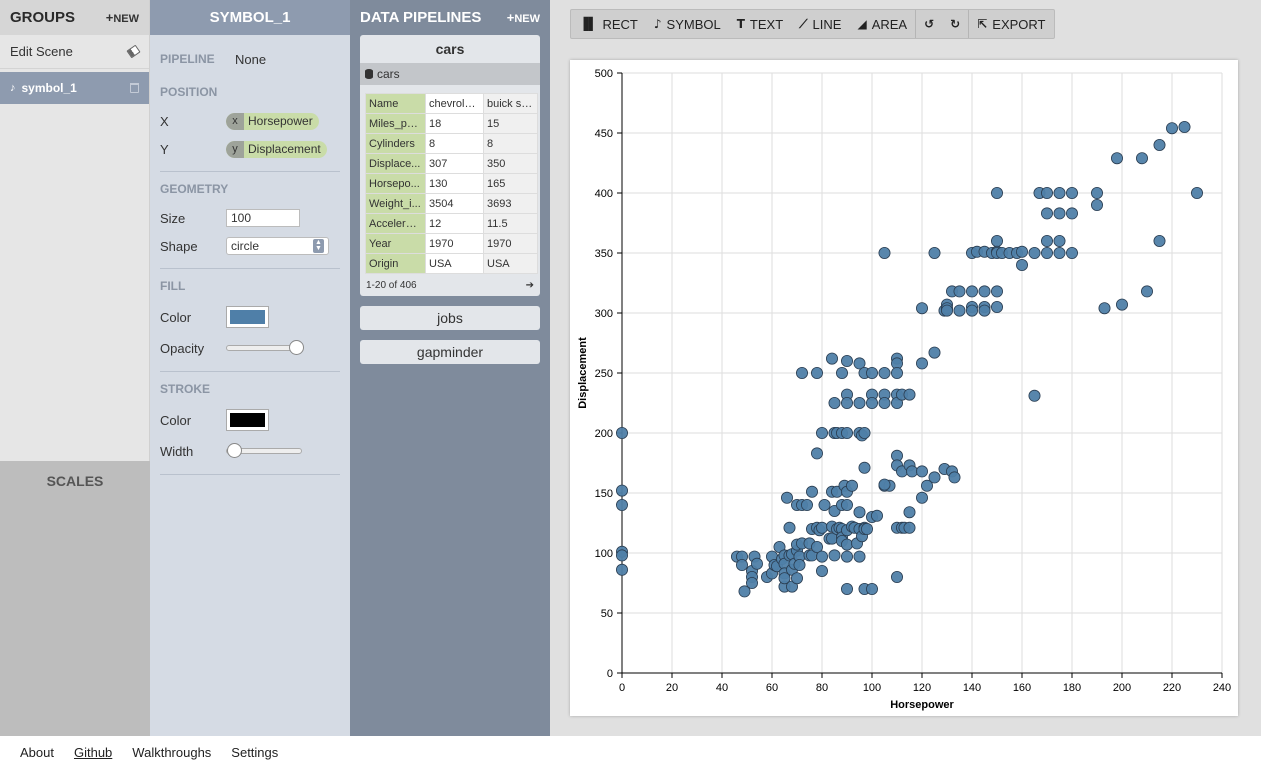  What do you see at coordinates (264, 450) in the screenshot?
I see `width-slider` at bounding box center [264, 450].